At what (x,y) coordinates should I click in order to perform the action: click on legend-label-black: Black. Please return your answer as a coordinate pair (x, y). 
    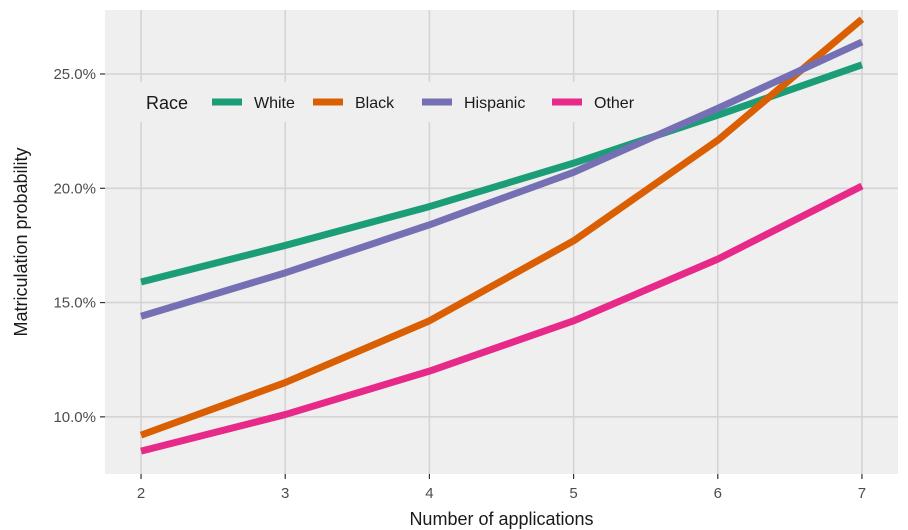
    Looking at the image, I should click on (375, 103).